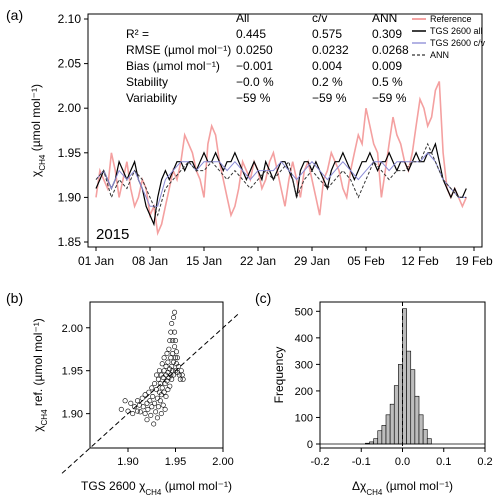  What do you see at coordinates (451, 19) in the screenshot?
I see `legend-label: Reference` at bounding box center [451, 19].